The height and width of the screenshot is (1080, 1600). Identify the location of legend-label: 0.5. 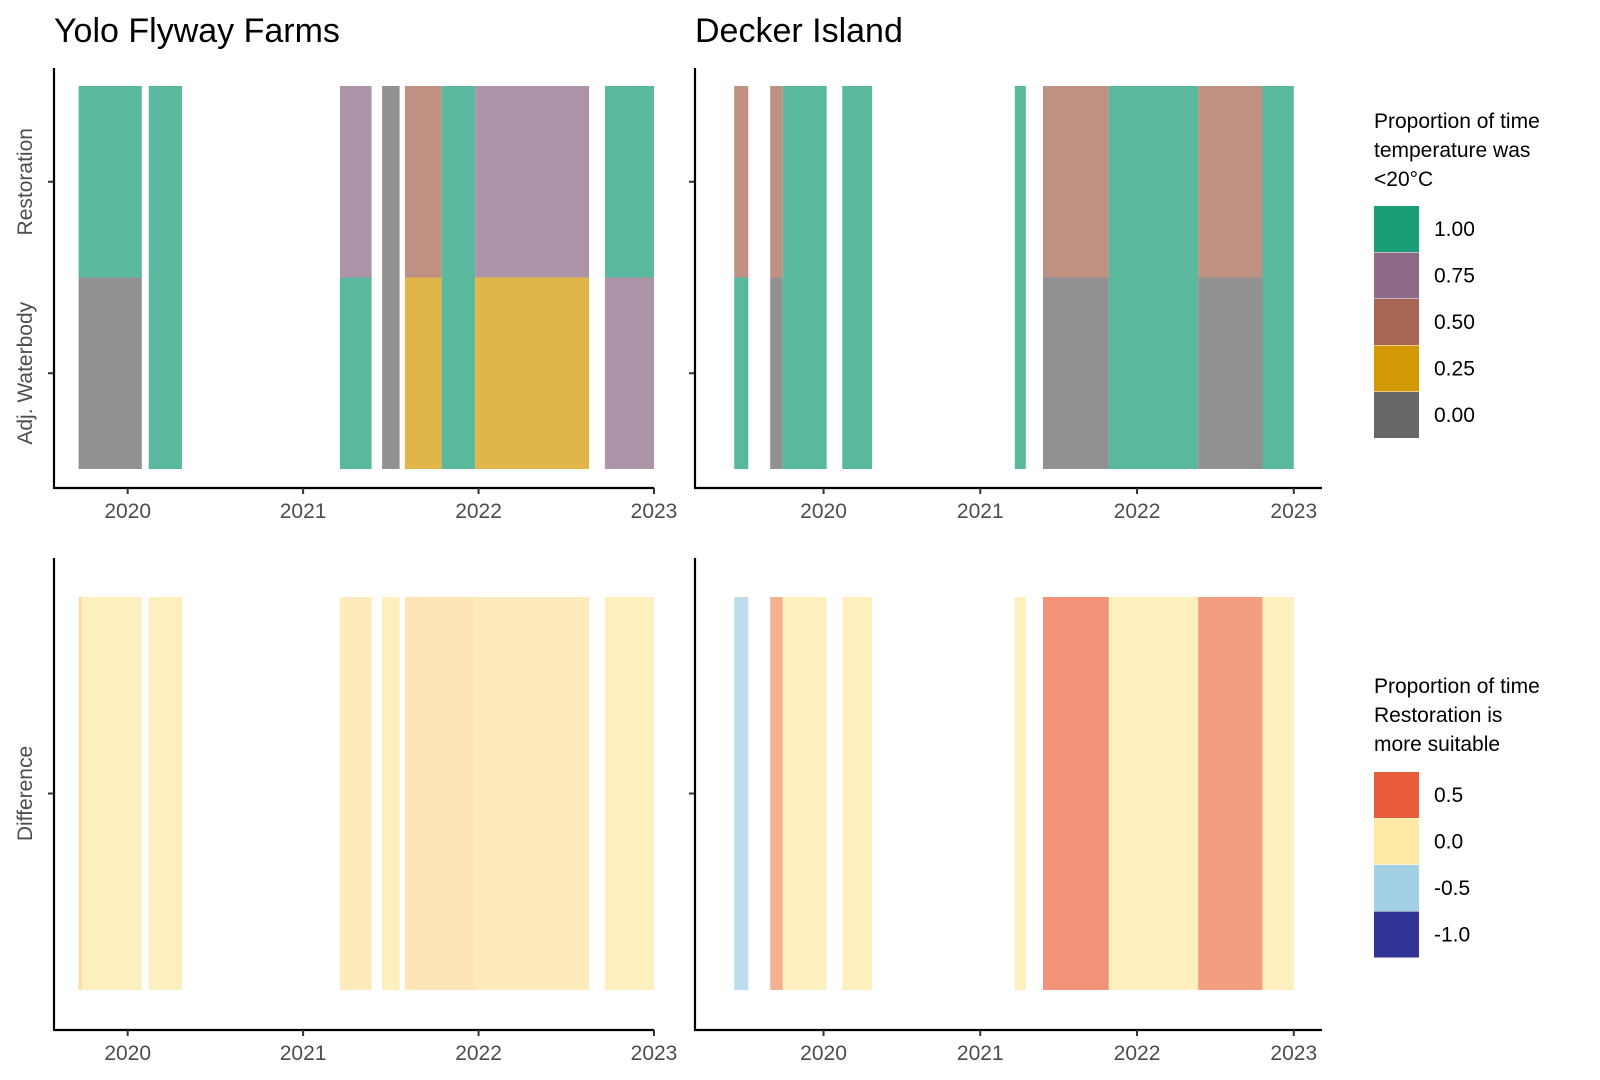
(1448, 795).